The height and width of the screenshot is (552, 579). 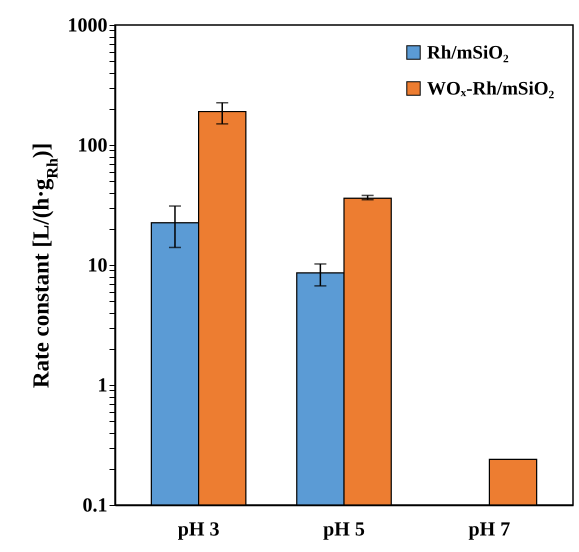 I want to click on y-tick-label: 0.1, so click(x=95, y=505).